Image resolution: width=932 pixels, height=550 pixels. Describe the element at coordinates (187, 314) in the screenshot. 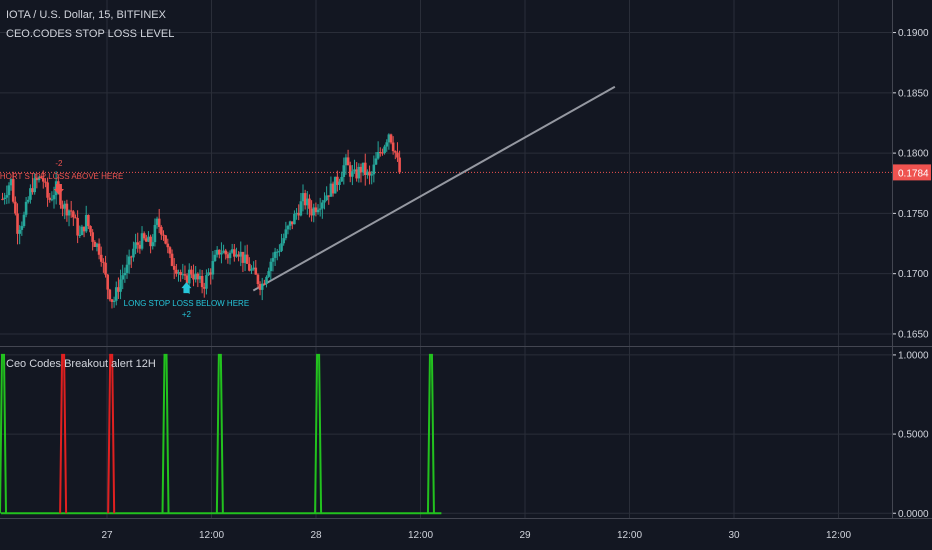

I see `annotation-count: +2` at that location.